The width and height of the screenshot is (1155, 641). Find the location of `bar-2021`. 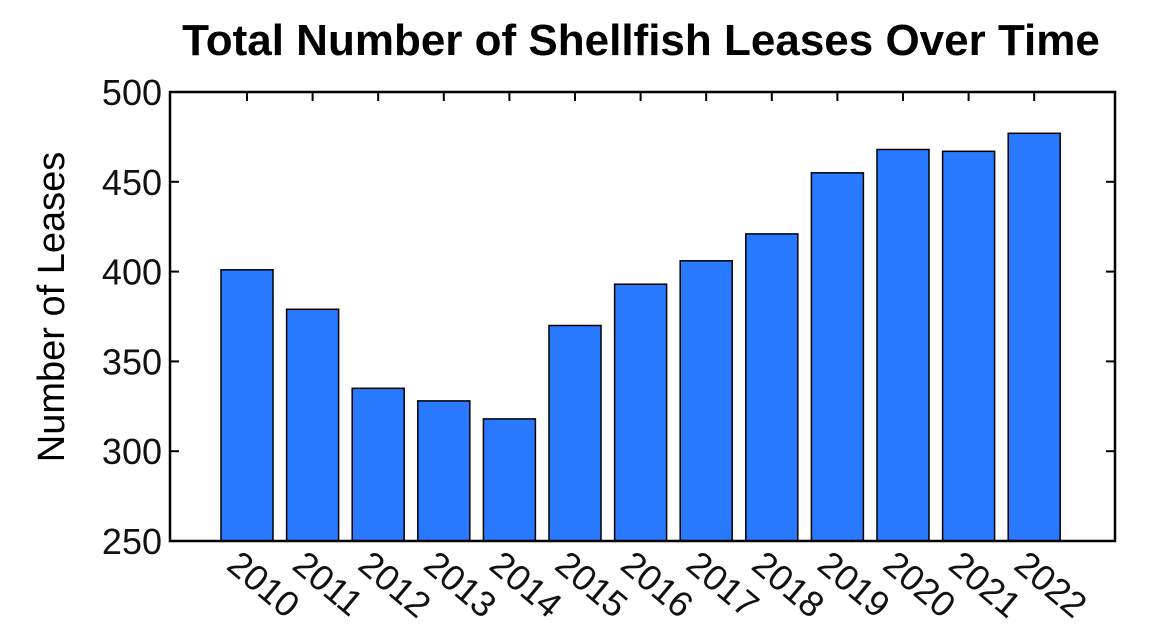

bar-2021 is located at coordinates (968, 346).